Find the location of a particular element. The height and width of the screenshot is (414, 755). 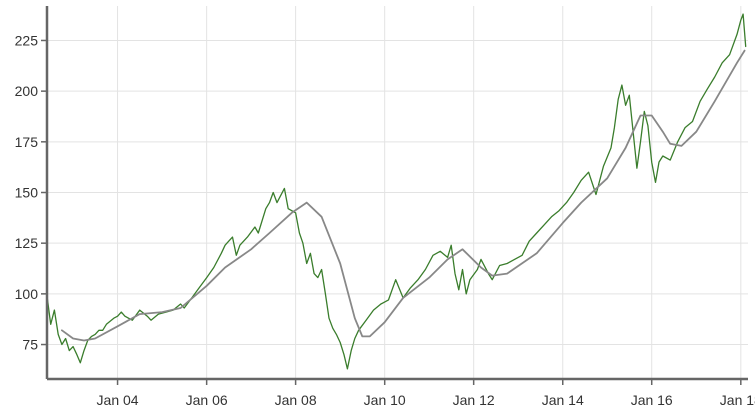

y-tick-label: 75 is located at coordinates (30, 345).